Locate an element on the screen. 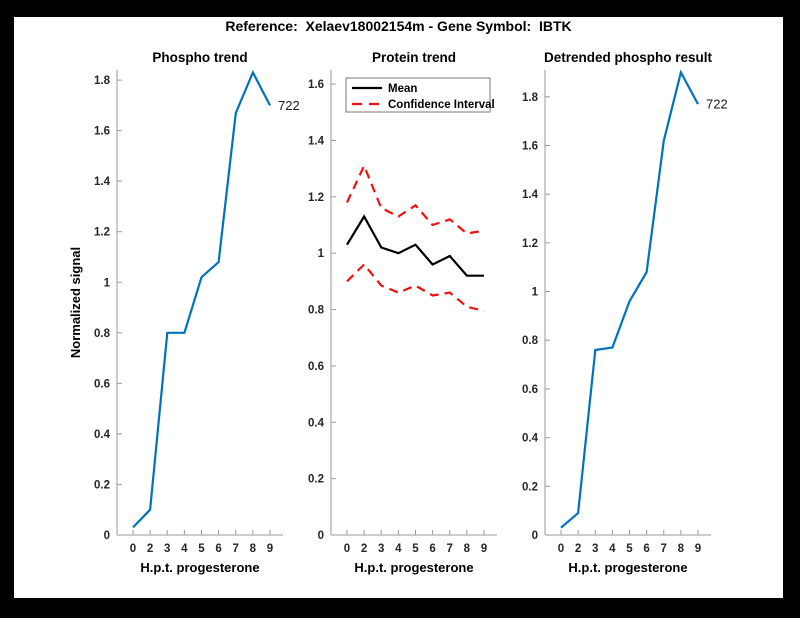  legend-entry-label: Mean is located at coordinates (402, 89).